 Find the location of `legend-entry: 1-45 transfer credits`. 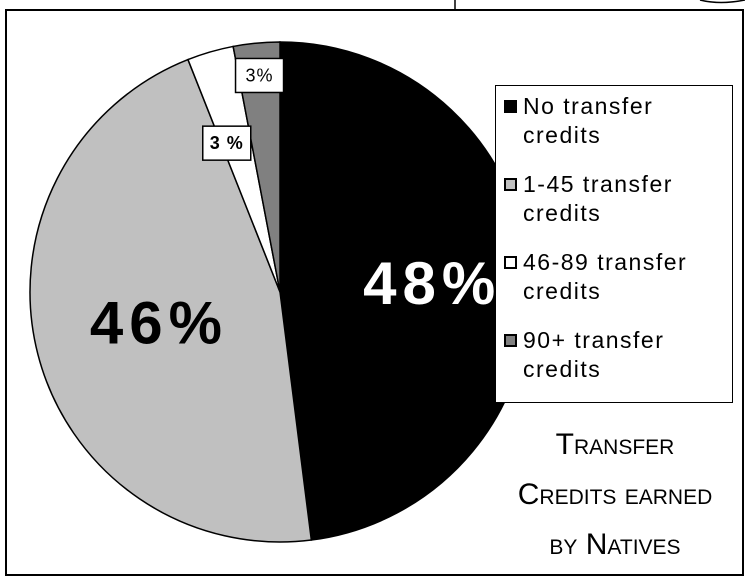

legend-entry: 1-45 transfer credits is located at coordinates (616, 199).